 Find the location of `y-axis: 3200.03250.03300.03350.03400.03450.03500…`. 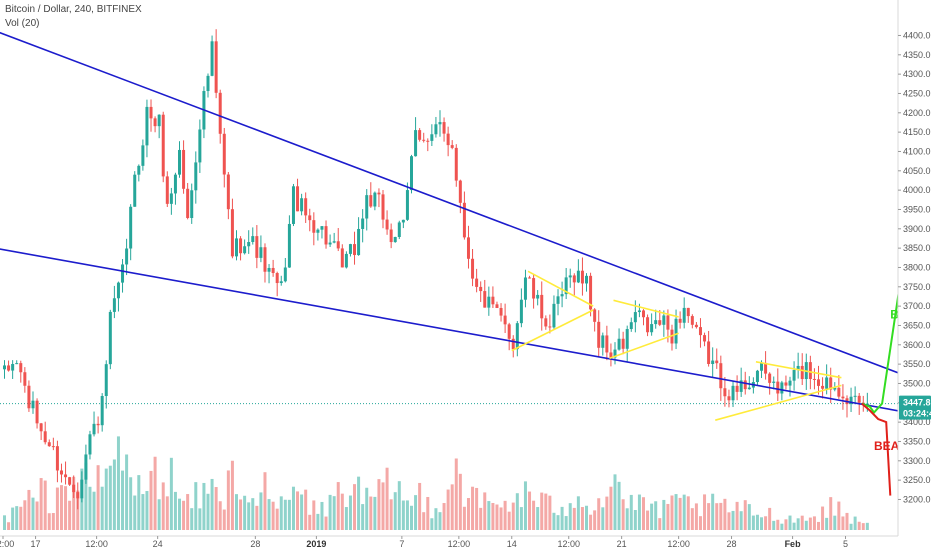

y-axis: 3200.03250.03300.03350.03400.03450.03500… is located at coordinates (914, 275).